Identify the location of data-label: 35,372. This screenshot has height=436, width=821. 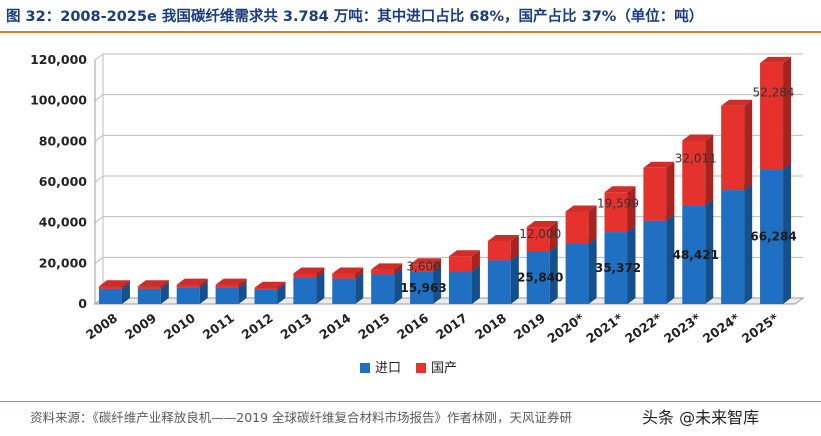
(618, 268).